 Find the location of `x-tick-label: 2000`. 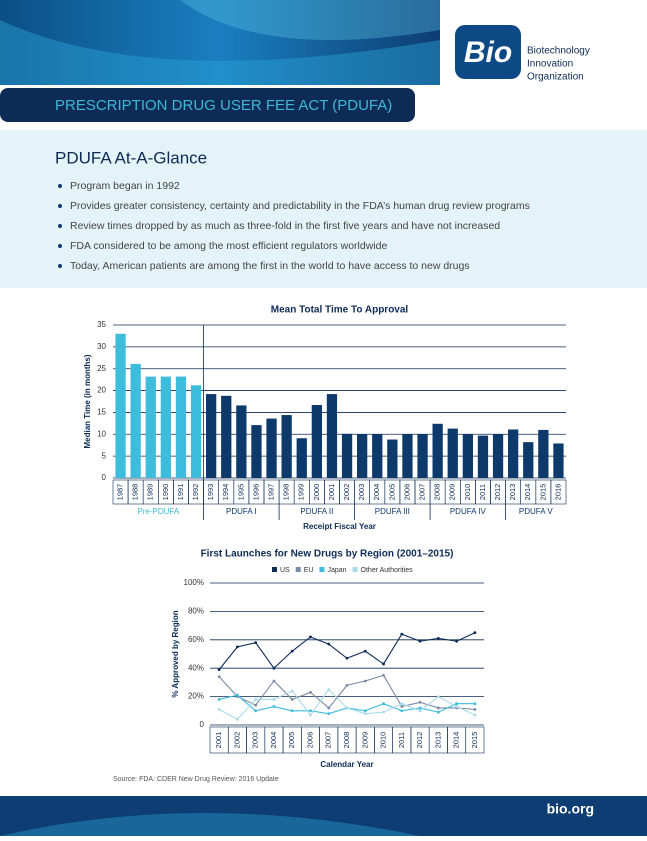

x-tick-label: 2000 is located at coordinates (316, 492).